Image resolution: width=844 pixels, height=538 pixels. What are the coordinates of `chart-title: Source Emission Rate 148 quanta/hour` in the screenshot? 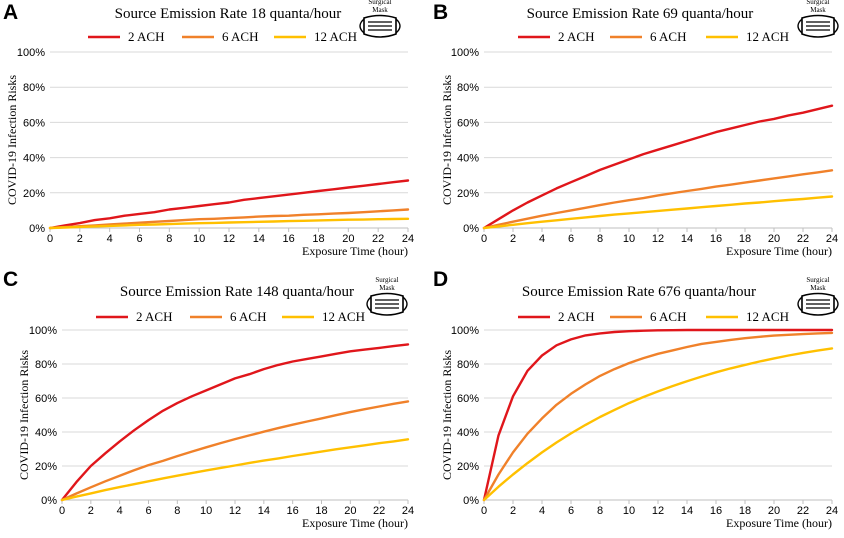 It's located at (237, 292).